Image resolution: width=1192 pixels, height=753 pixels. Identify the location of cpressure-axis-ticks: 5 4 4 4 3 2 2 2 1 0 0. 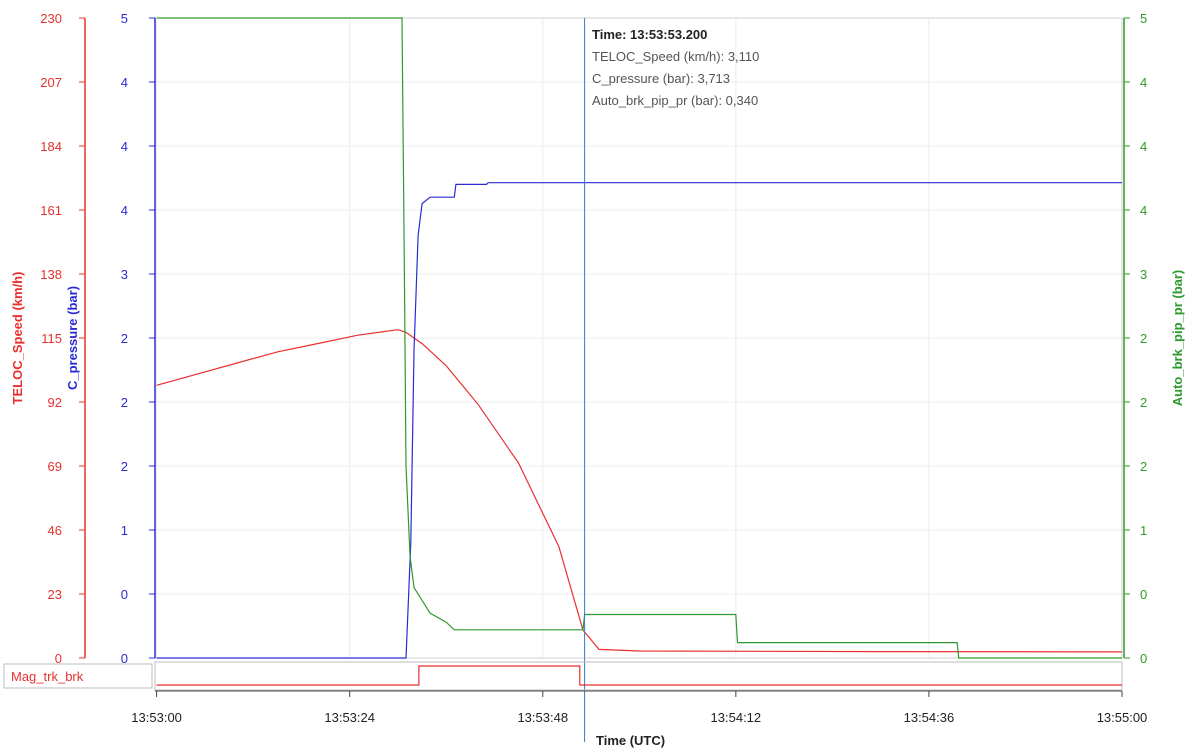
(138, 338).